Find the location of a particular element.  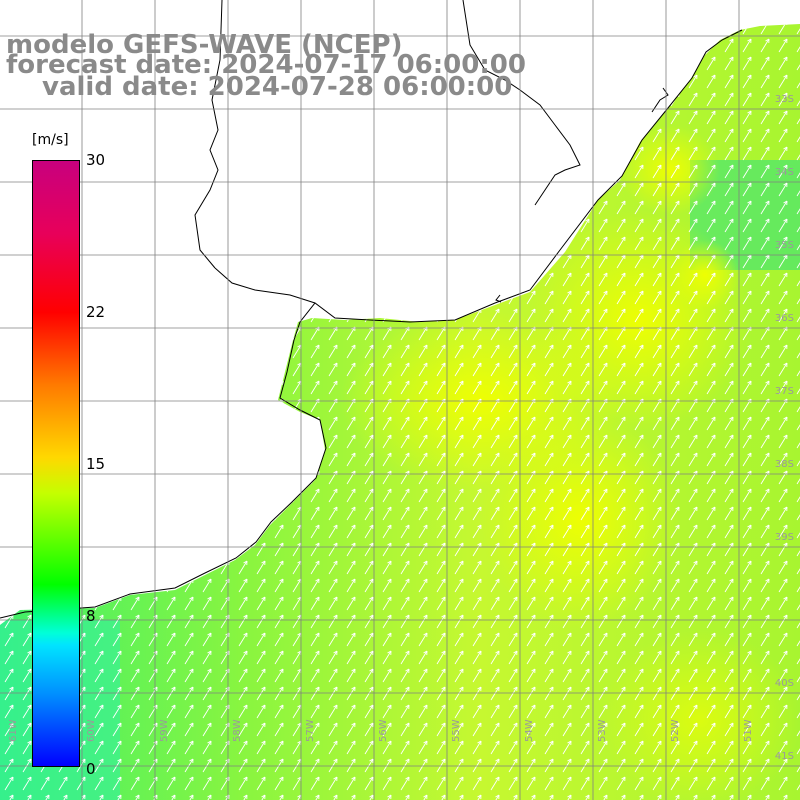

lat-label-40s: 40S is located at coordinates (784, 683).